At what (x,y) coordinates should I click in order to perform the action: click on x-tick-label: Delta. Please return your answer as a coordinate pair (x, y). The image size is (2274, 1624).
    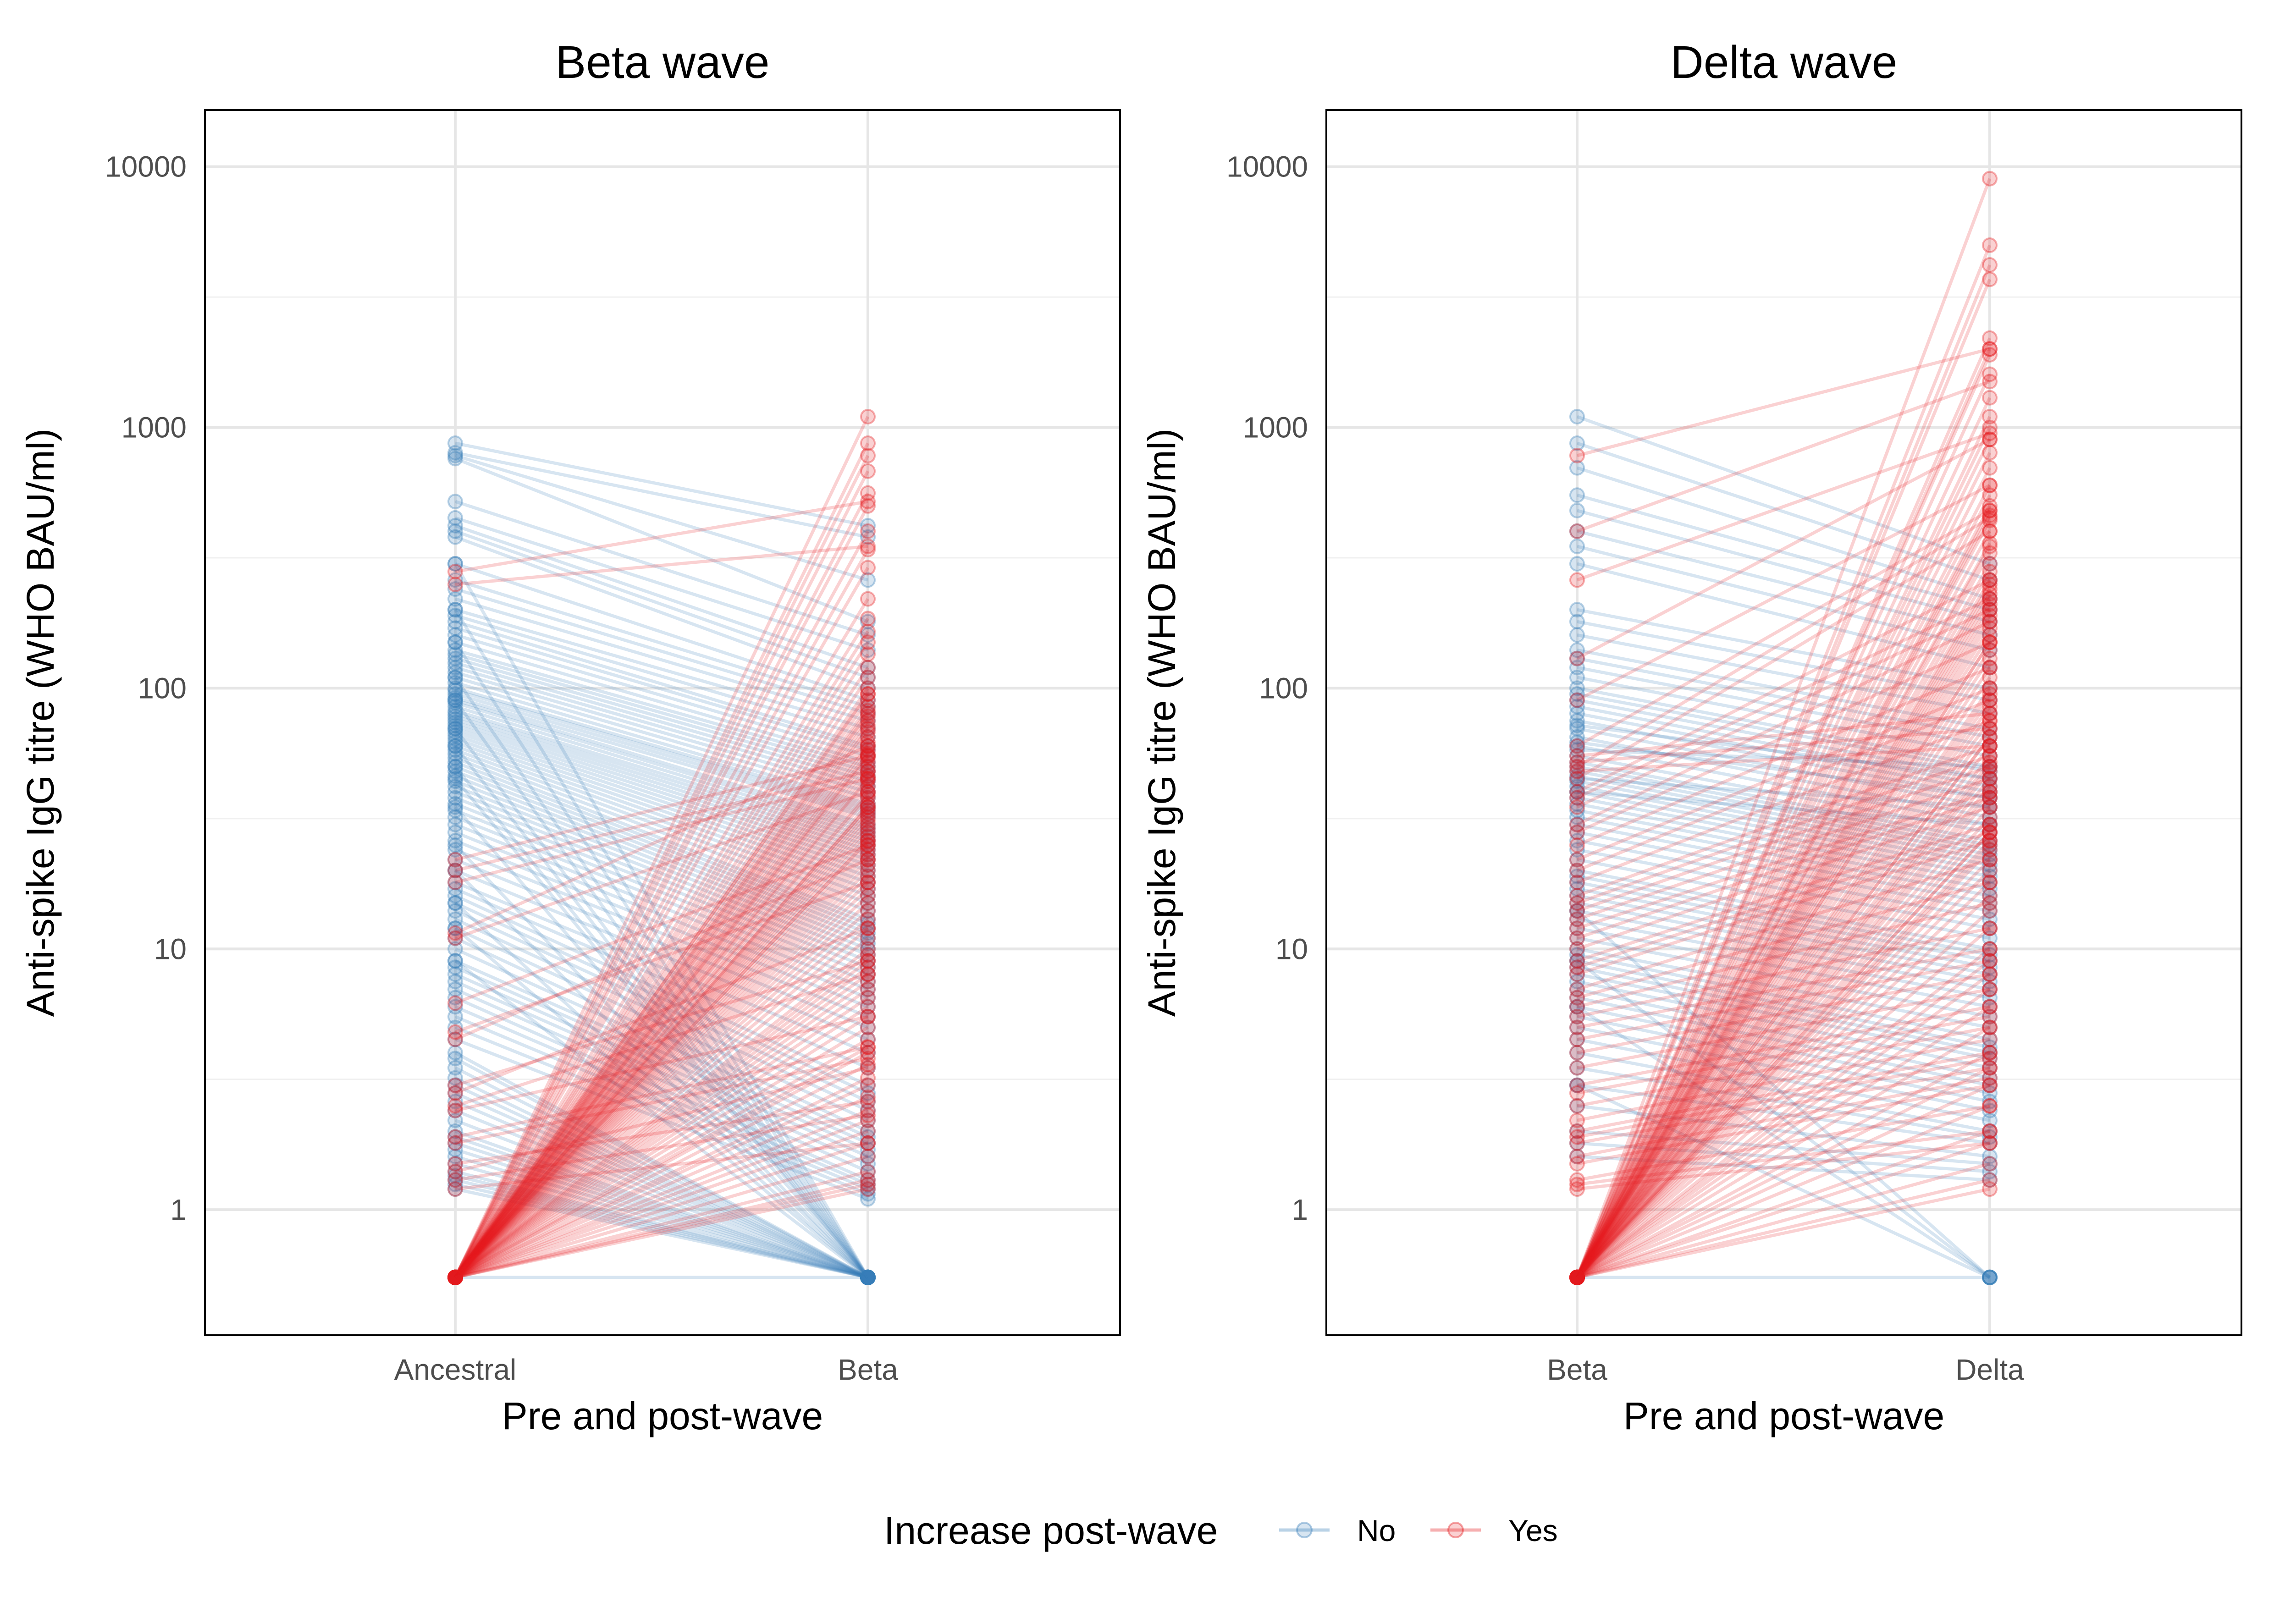
    Looking at the image, I should click on (1990, 1369).